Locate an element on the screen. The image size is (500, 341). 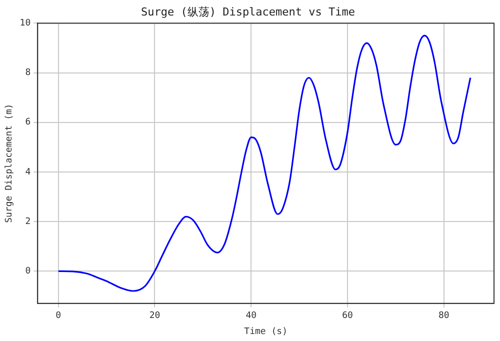
x-tick-label: 40 is located at coordinates (251, 316).